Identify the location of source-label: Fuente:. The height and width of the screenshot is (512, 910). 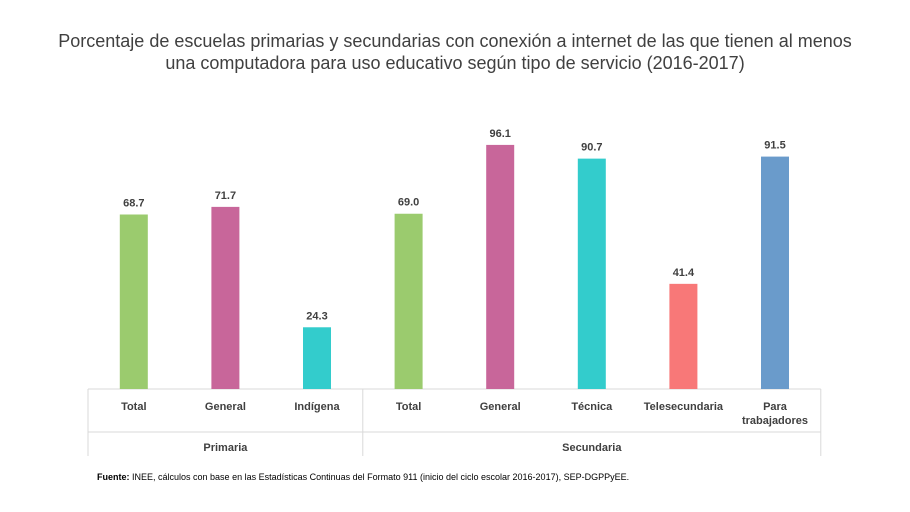
(113, 477).